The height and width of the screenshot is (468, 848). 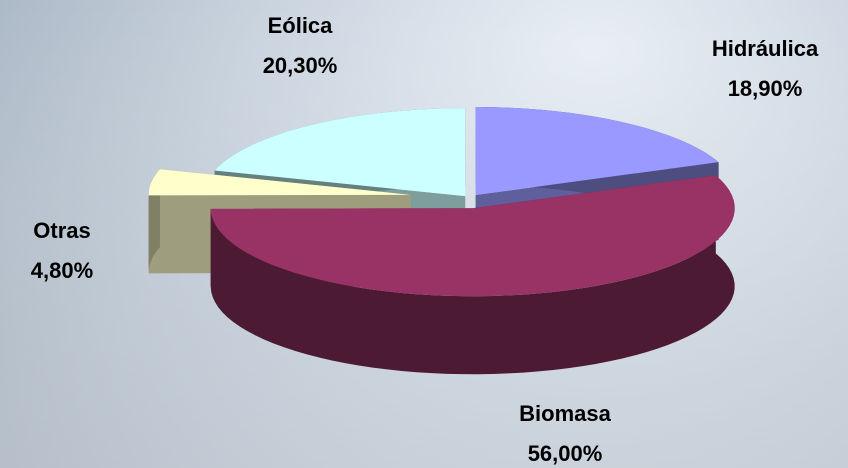 What do you see at coordinates (61, 230) in the screenshot?
I see `slice-label: Otras` at bounding box center [61, 230].